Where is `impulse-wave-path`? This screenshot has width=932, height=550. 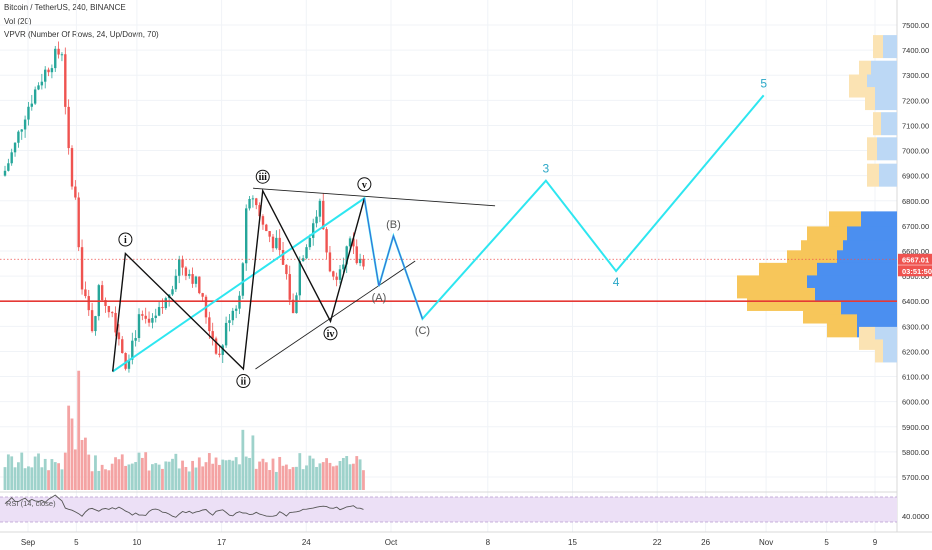
impulse-wave-path is located at coordinates (239, 280).